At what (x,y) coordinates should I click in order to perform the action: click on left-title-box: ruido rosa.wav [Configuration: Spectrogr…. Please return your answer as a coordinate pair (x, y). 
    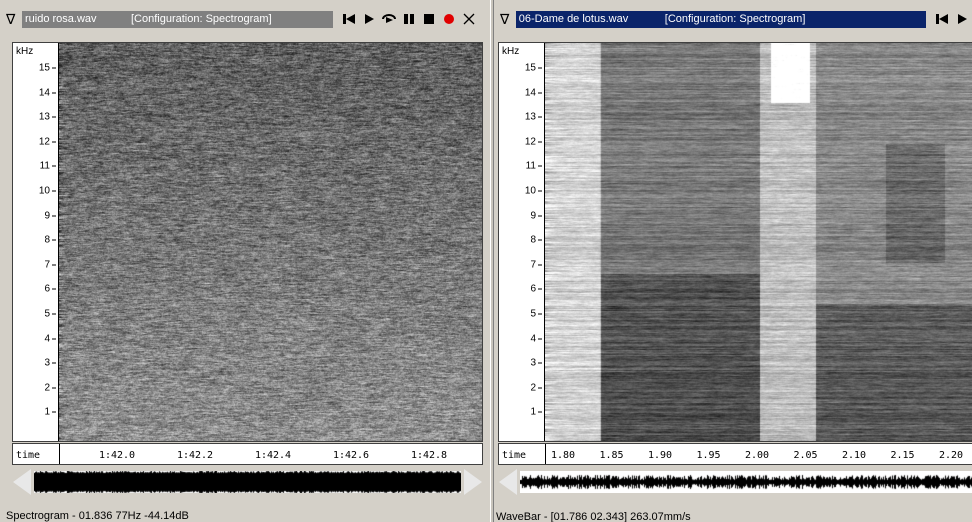
    Looking at the image, I should click on (177, 19).